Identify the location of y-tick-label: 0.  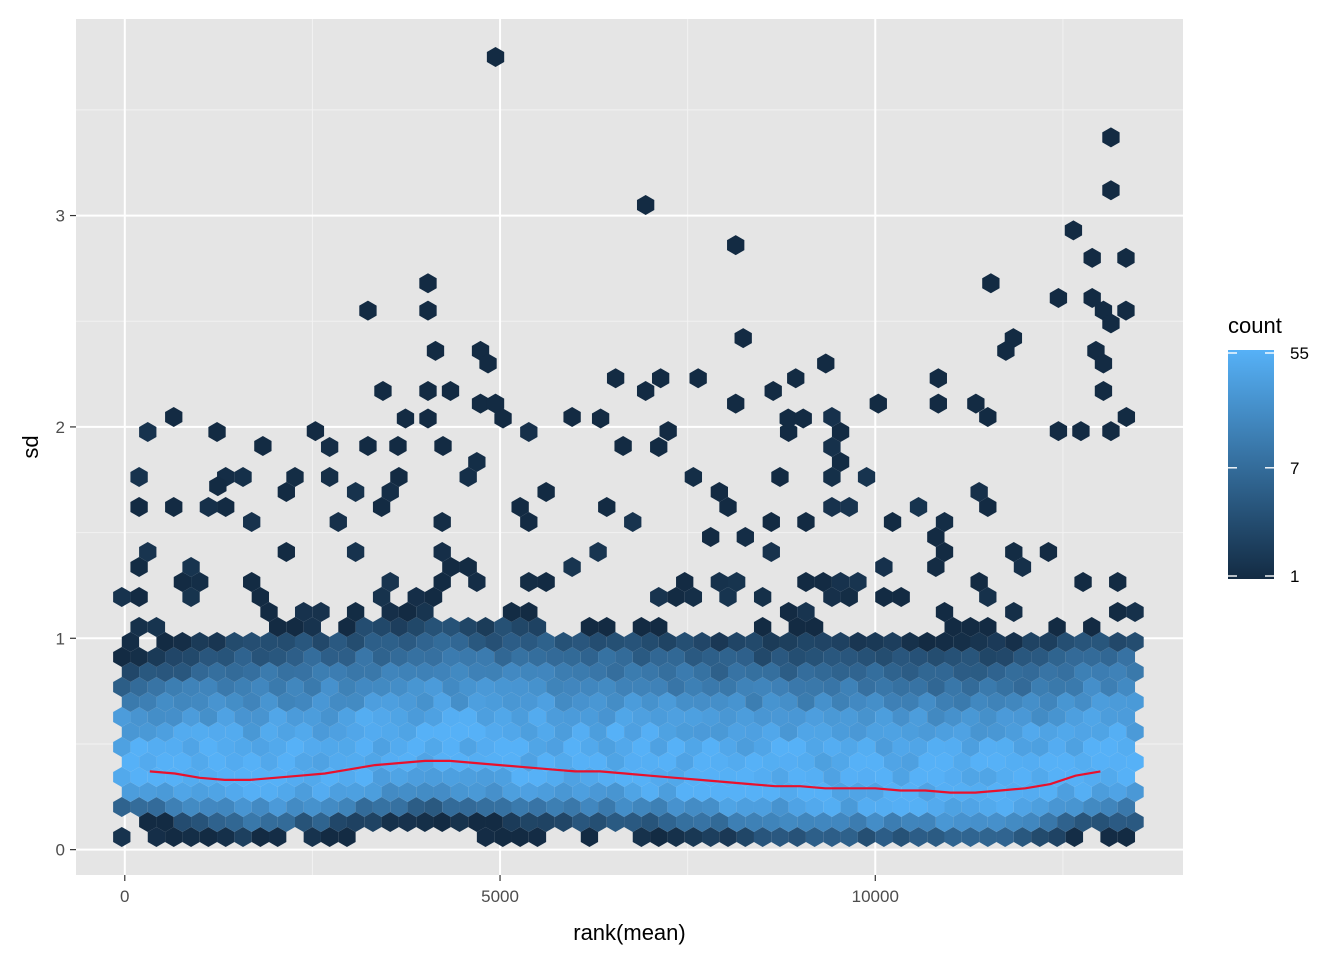
(60, 850).